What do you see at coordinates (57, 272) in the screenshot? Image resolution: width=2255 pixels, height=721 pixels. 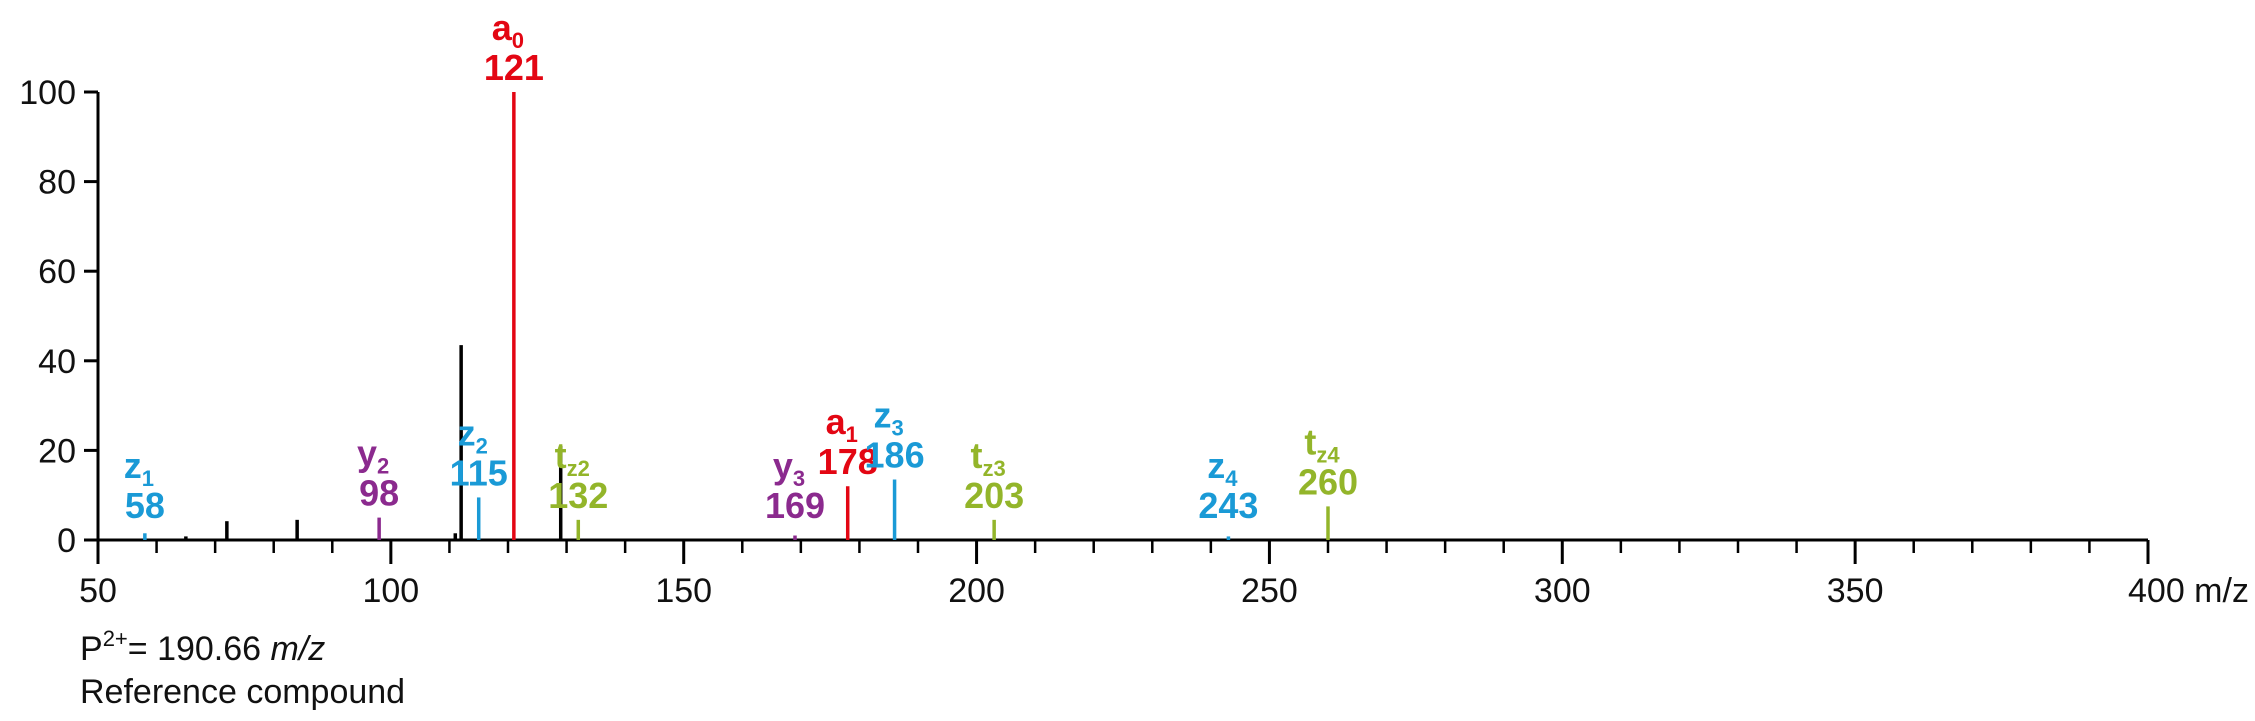 I see `y-tick-label: 60` at bounding box center [57, 272].